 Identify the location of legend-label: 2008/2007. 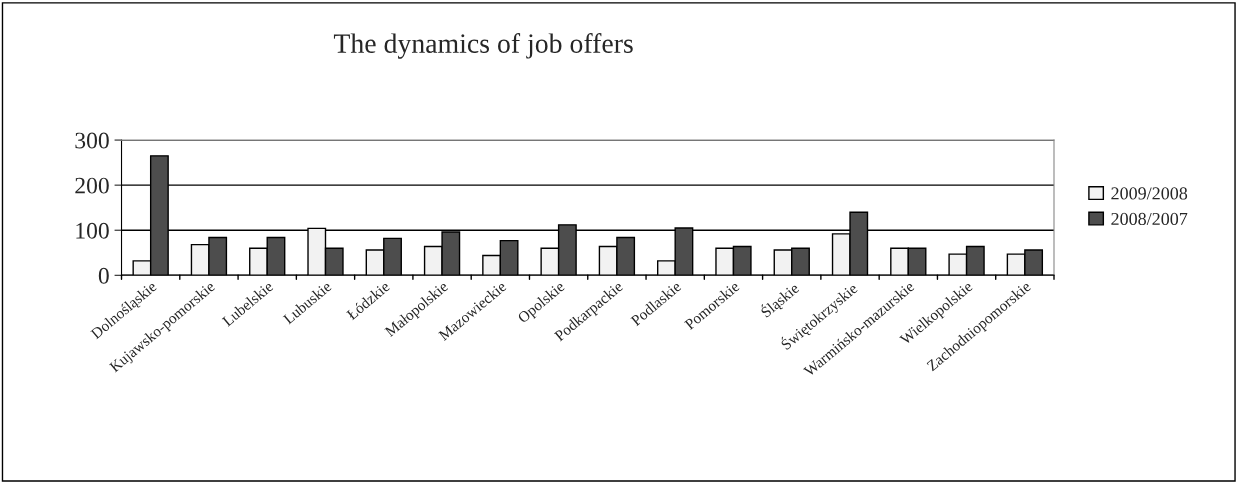
(1149, 219).